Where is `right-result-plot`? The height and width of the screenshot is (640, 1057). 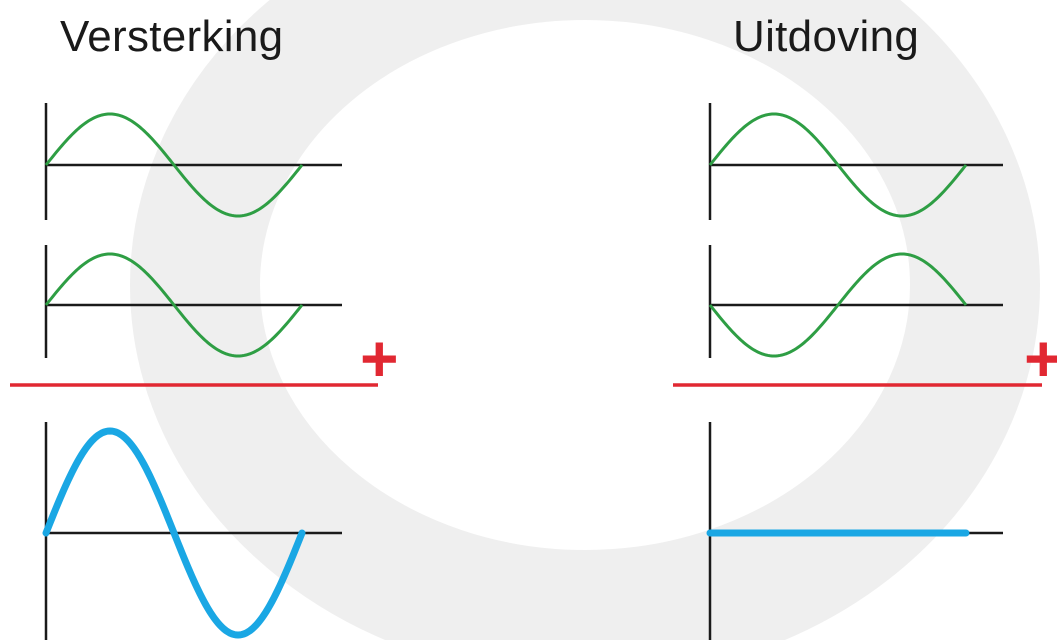 right-result-plot is located at coordinates (854, 531).